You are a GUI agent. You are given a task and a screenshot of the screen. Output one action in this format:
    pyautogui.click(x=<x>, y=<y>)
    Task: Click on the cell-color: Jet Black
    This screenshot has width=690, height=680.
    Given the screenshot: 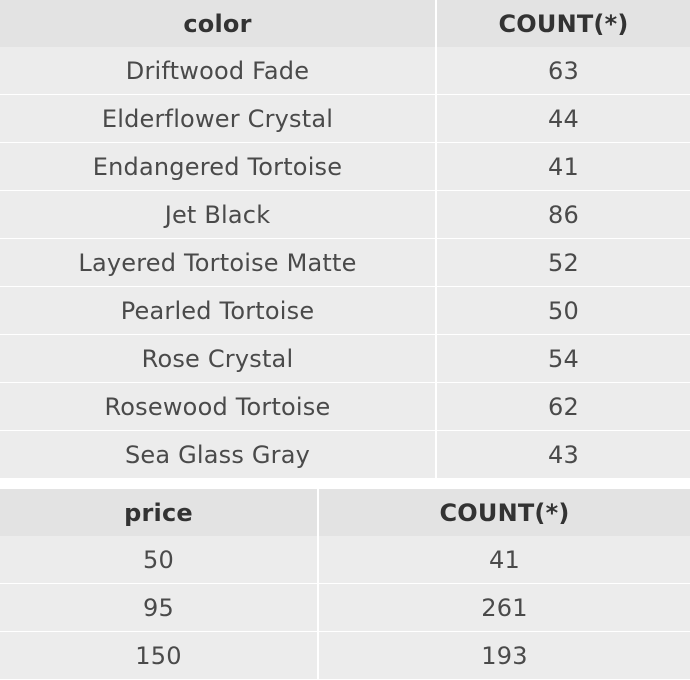 What is the action you would take?
    pyautogui.click(x=218, y=214)
    